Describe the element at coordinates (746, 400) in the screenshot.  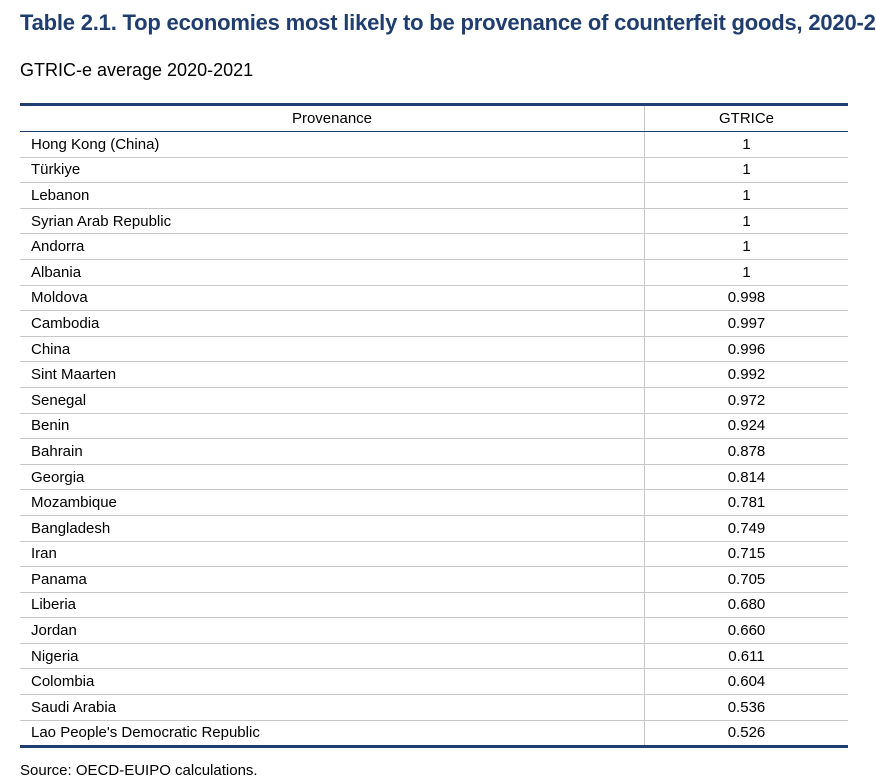
I see `gtrice-value-cell: 0.972` at that location.